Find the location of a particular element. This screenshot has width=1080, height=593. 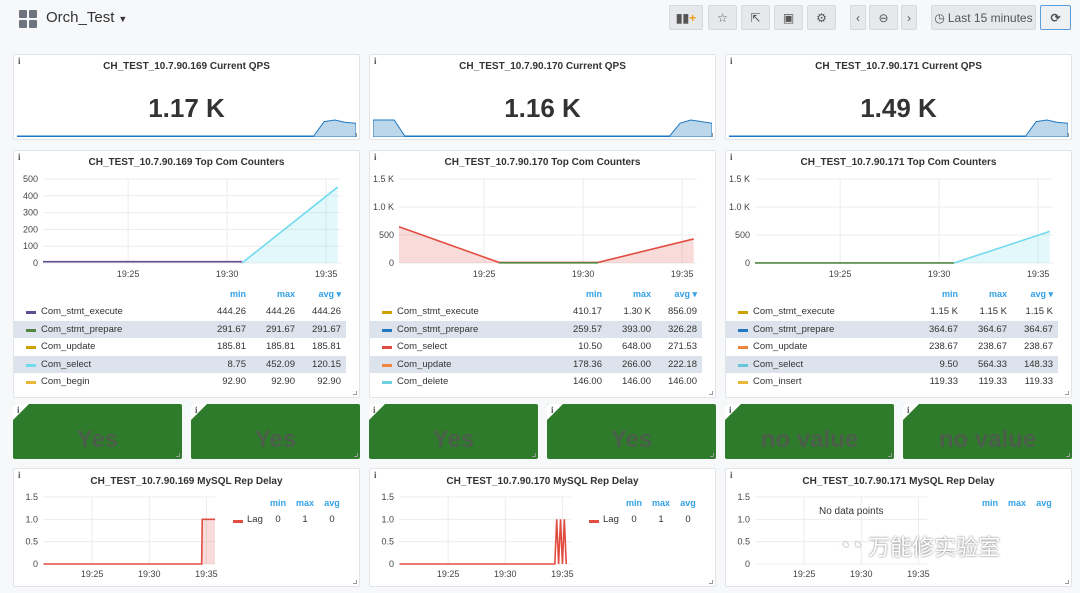

panel-title: CH_TEST_10.7.90.169 Top Com Counters is located at coordinates (186, 162).